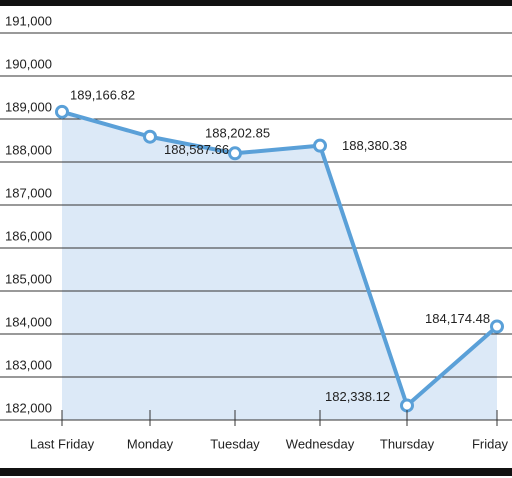  What do you see at coordinates (237, 133) in the screenshot?
I see `data-label: 188,202.85` at bounding box center [237, 133].